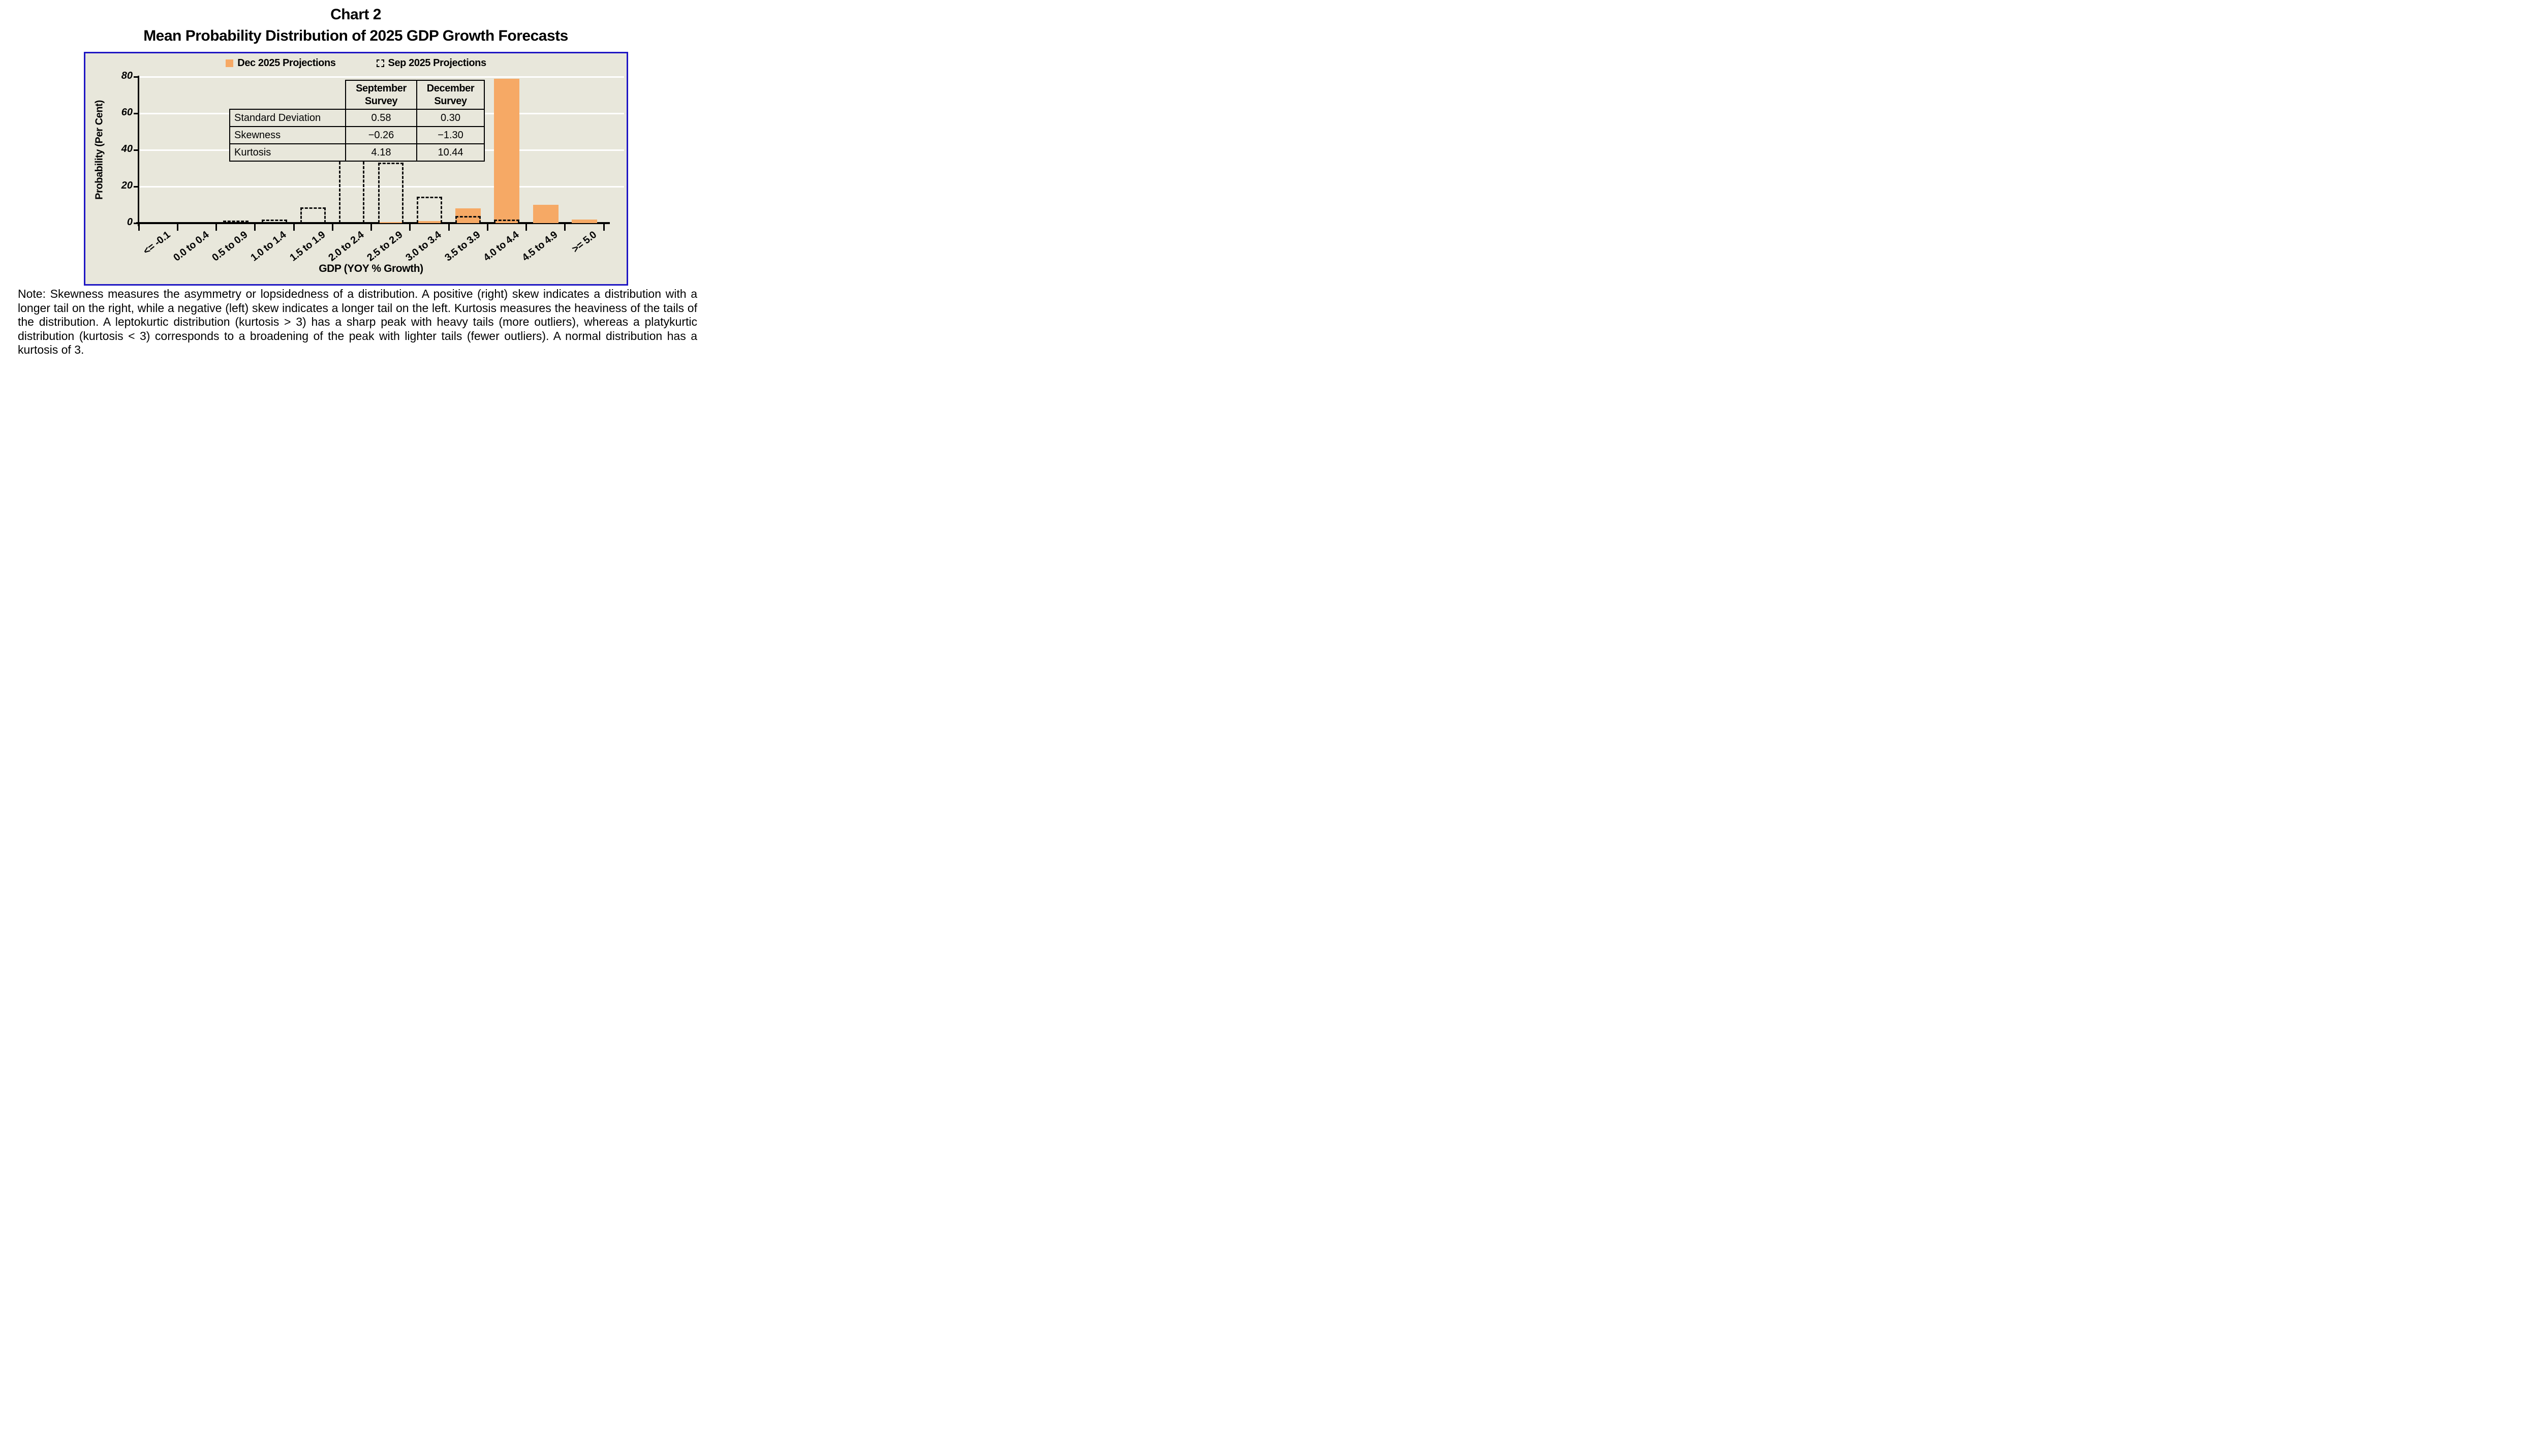 The width and height of the screenshot is (2541, 1456). I want to click on x-axis-label-0: <= -0.1, so click(156, 243).